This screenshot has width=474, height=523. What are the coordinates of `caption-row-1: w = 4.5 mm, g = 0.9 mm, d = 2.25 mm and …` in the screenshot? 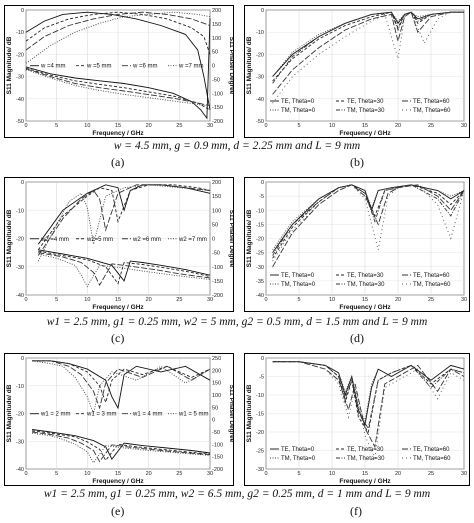 It's located at (237, 146).